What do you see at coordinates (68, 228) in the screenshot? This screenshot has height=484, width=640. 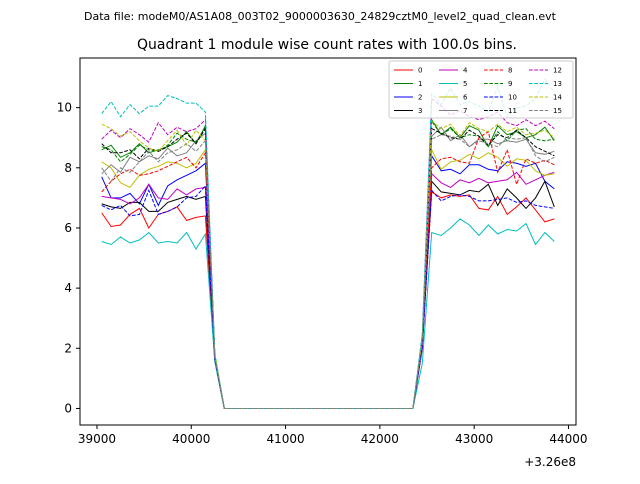 I see `y-tick-label: 6` at bounding box center [68, 228].